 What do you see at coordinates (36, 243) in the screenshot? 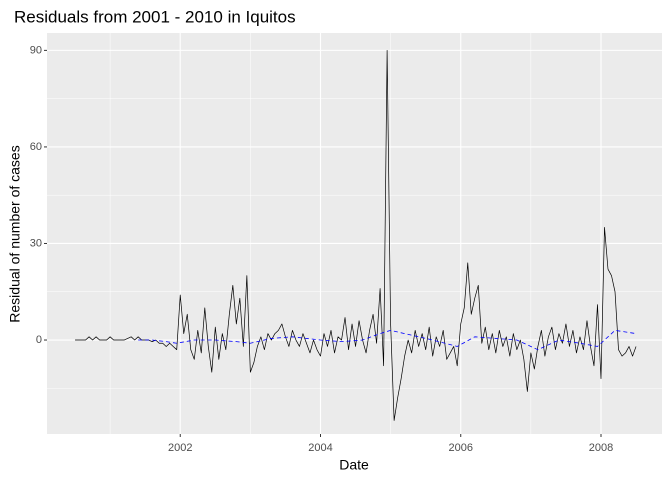
I see `y-tick-label: 30` at bounding box center [36, 243].